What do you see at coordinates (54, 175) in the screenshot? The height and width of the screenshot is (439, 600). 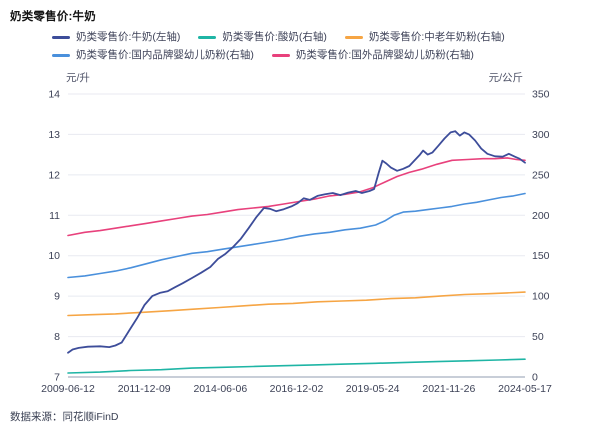 I see `left-axis-tick-label: 12` at bounding box center [54, 175].